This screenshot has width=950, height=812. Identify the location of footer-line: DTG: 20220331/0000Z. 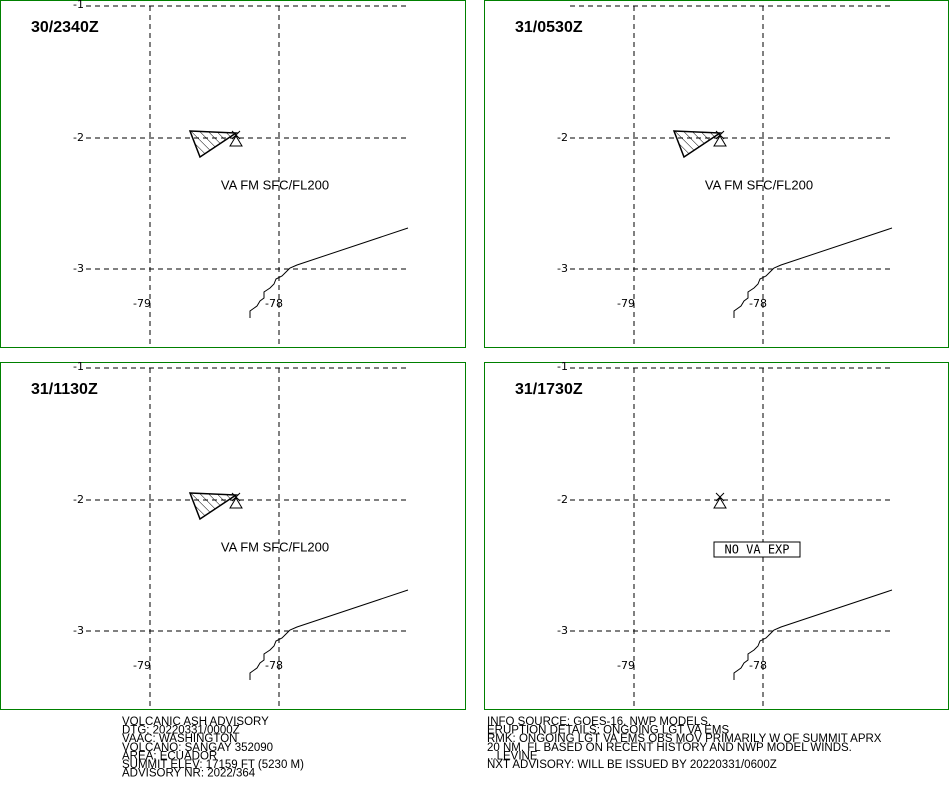
(181, 731).